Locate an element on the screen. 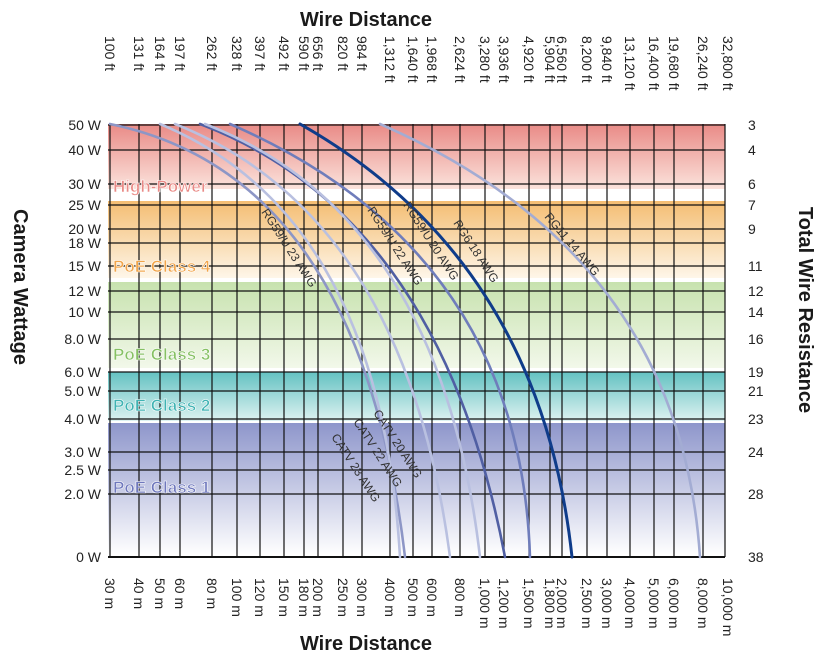 Image resolution: width=817 pixels, height=655 pixels. top-tick: 492 ft is located at coordinates (284, 53).